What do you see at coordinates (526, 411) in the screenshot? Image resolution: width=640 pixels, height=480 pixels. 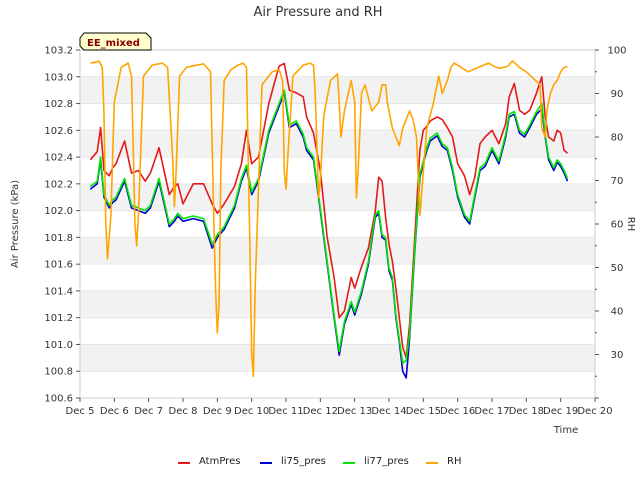 I see `x-tick-label: Dec 18` at bounding box center [526, 411].